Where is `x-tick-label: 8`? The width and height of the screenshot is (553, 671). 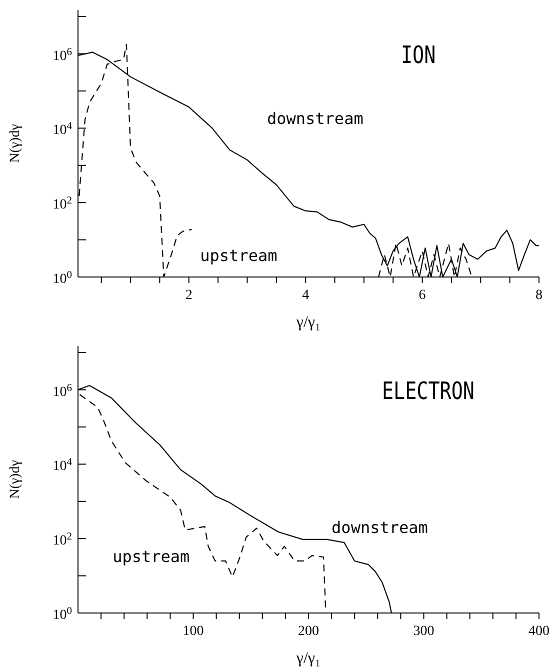
x-tick-label: 8 is located at coordinates (539, 295).